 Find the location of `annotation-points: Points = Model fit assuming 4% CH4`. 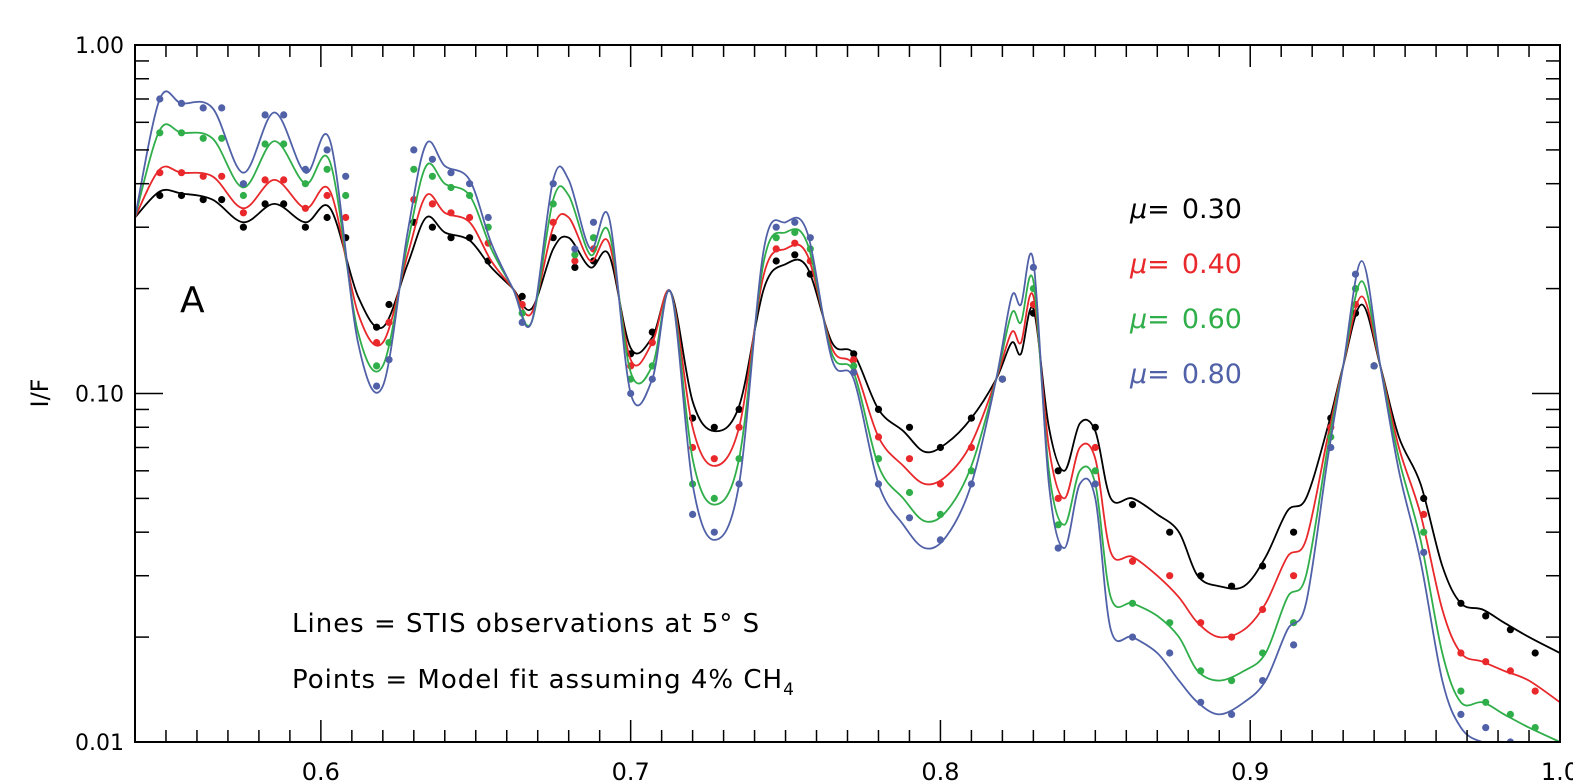

annotation-points: Points = Model fit assuming 4% CH4 is located at coordinates (543, 682).